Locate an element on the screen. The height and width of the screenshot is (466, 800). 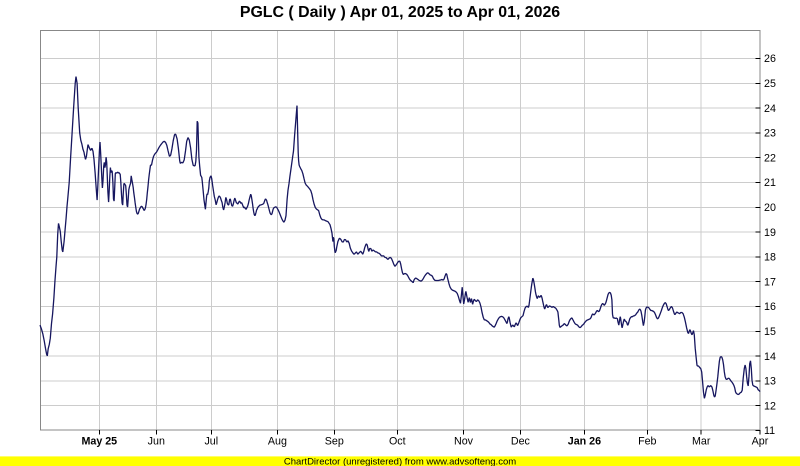
svg-text: 20 is located at coordinates (770, 208).